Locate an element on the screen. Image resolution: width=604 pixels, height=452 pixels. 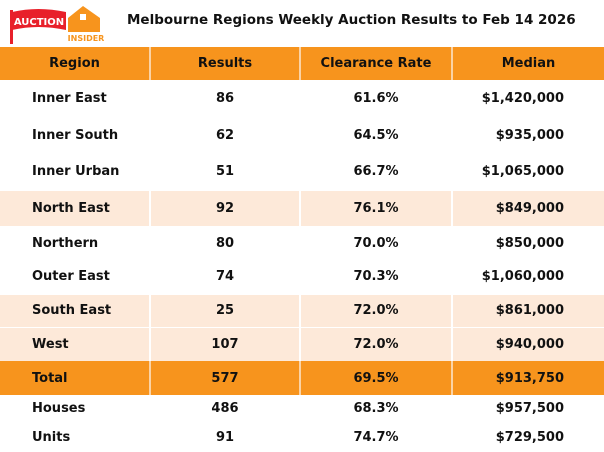
median-cell: $729,500 is located at coordinates (529, 437).